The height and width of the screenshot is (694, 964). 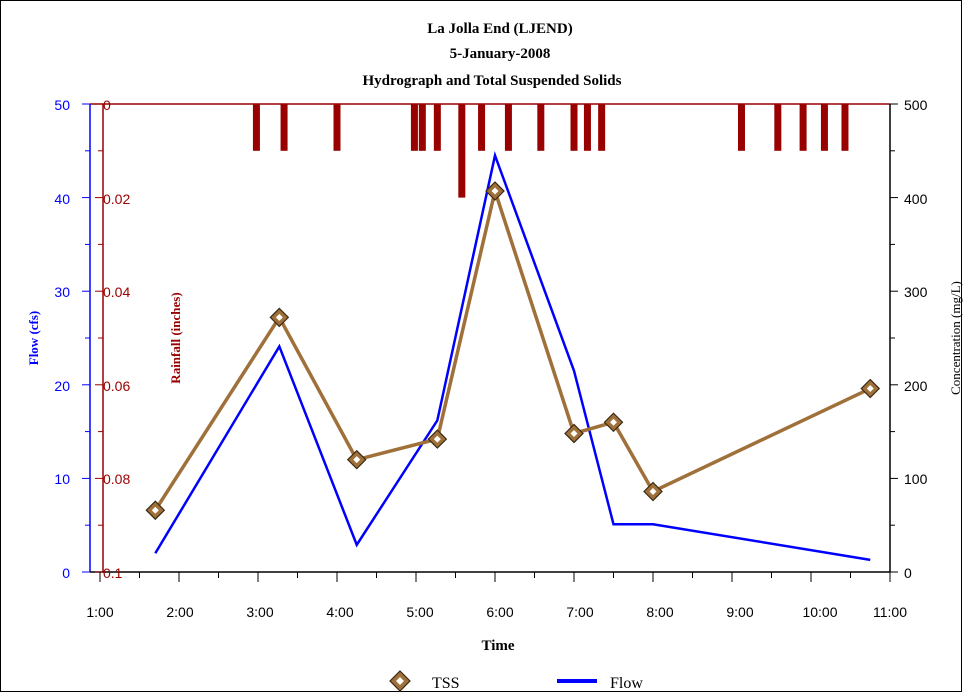 What do you see at coordinates (499, 612) in the screenshot?
I see `x-tick-label-6: 6:00` at bounding box center [499, 612].